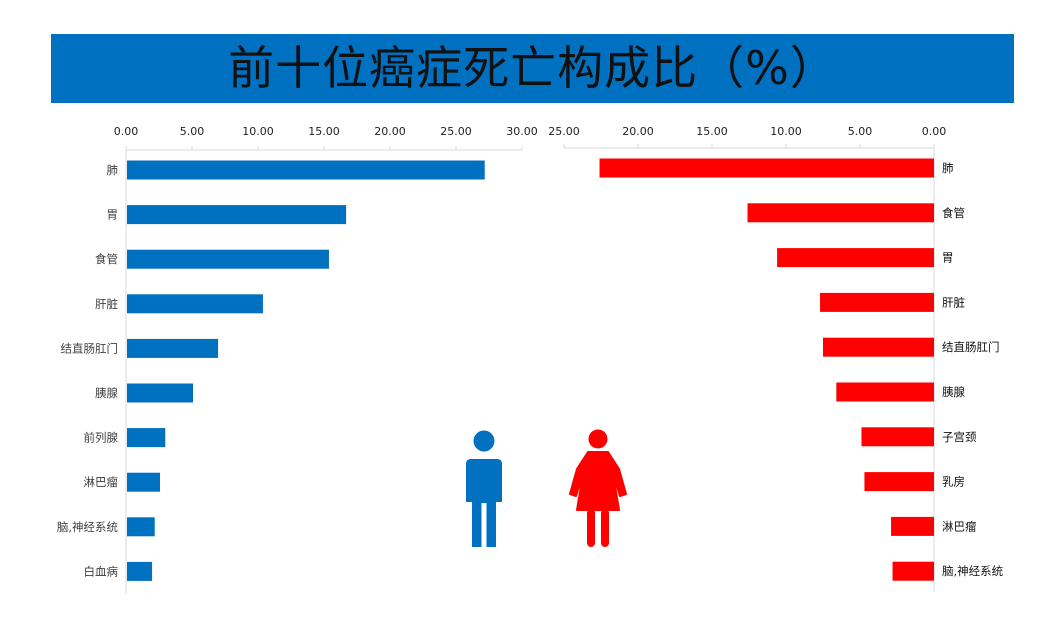 This screenshot has height=630, width=1044. What do you see at coordinates (101, 571) in the screenshot?
I see `category-label: 白血病` at bounding box center [101, 571].